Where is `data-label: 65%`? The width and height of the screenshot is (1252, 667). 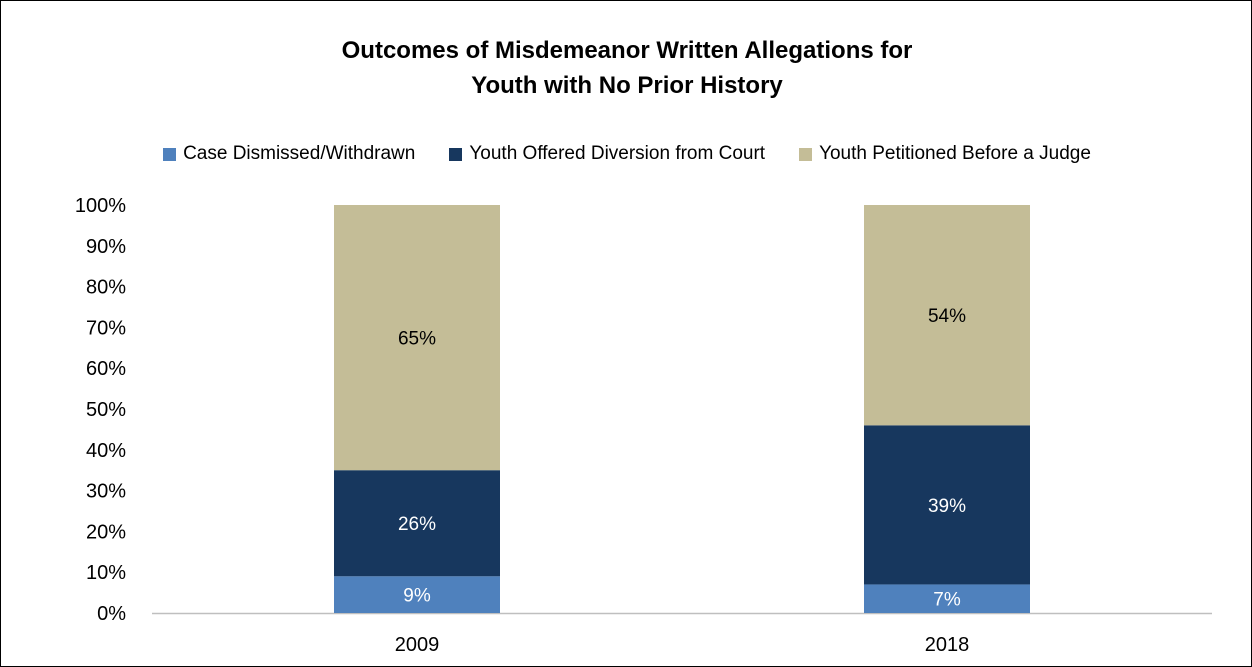
data-label: 65% is located at coordinates (417, 339).